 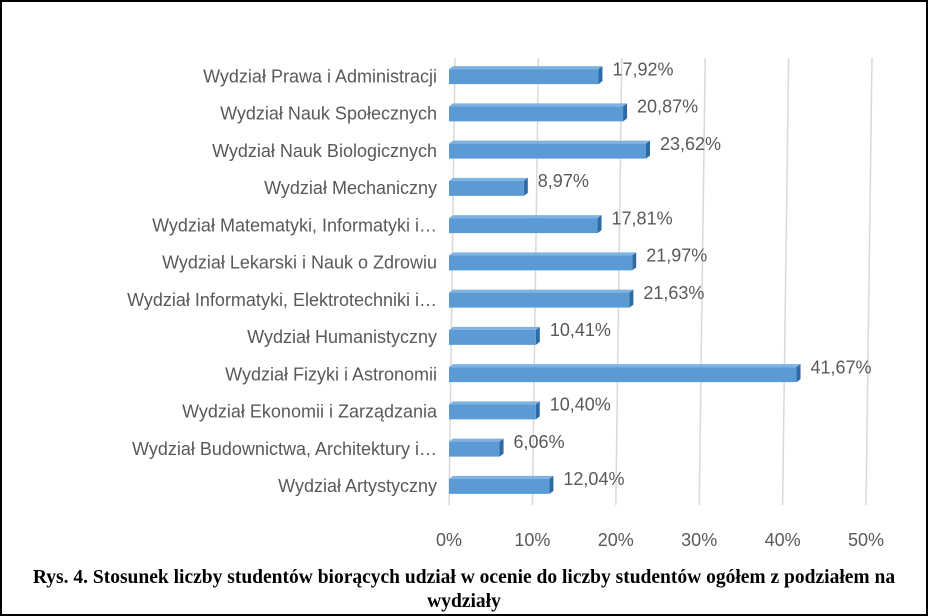 I want to click on value-label: 23,62%, so click(x=690, y=144).